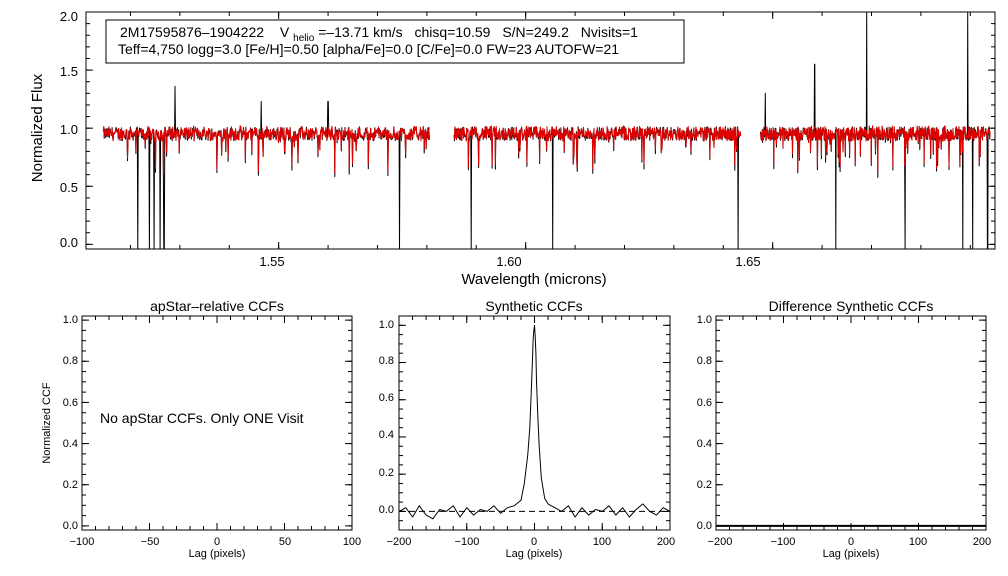 The height and width of the screenshot is (576, 1008). I want to click on apstar-ccf-y-tick-label: 0.4, so click(70, 444).